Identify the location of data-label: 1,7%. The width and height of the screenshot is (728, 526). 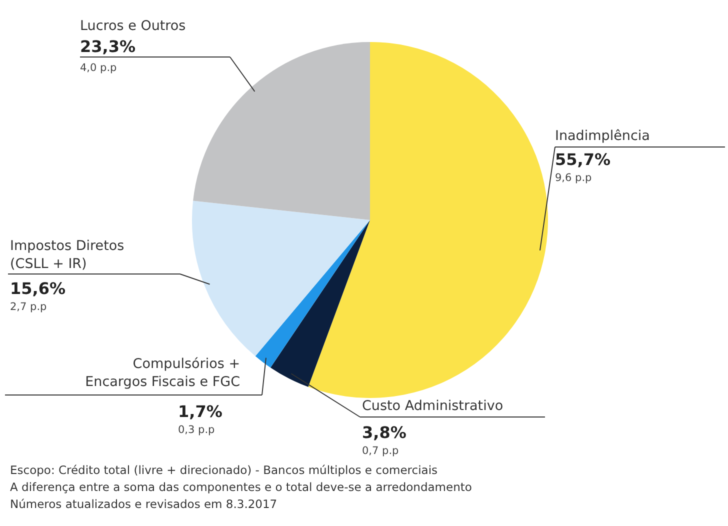
(200, 411).